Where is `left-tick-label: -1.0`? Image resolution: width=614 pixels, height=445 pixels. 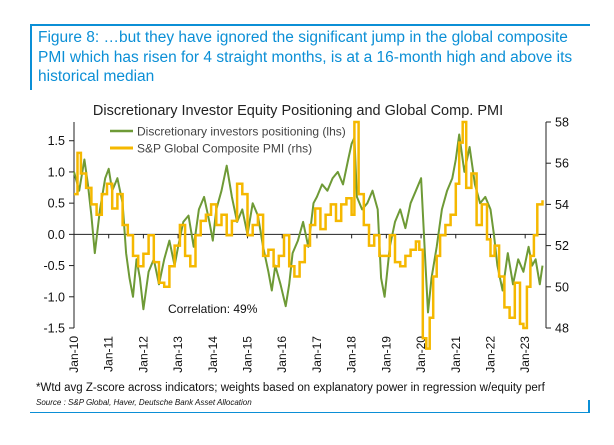 left-tick-label: -1.0 is located at coordinates (54, 297).